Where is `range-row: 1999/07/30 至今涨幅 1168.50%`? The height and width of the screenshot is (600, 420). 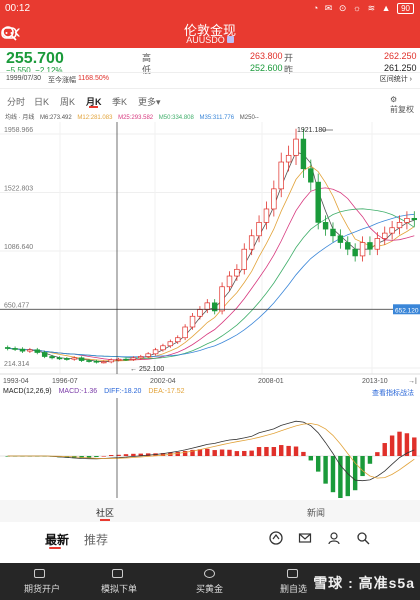
range-row: 1999/07/30 至今涨幅 1168.50% is located at coordinates (210, 79).